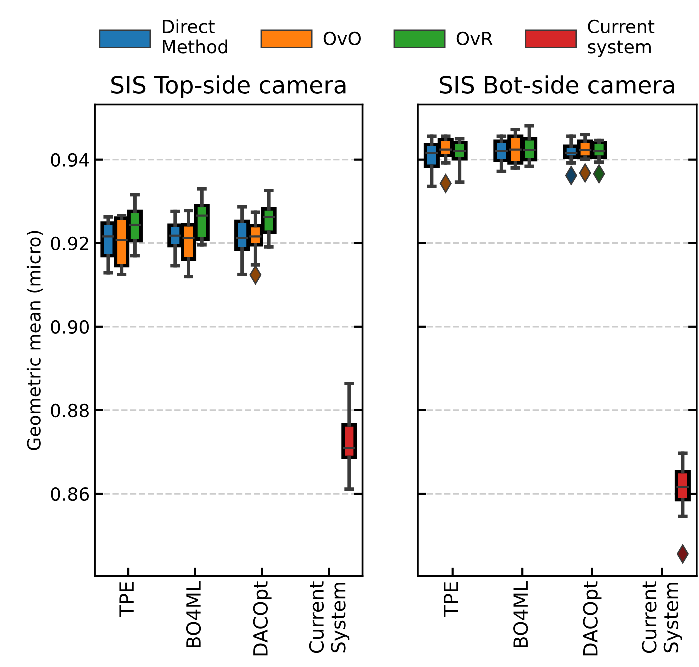 The height and width of the screenshot is (667, 699). Describe the element at coordinates (70, 494) in the screenshot. I see `y-tick-label: 0.86` at that location.